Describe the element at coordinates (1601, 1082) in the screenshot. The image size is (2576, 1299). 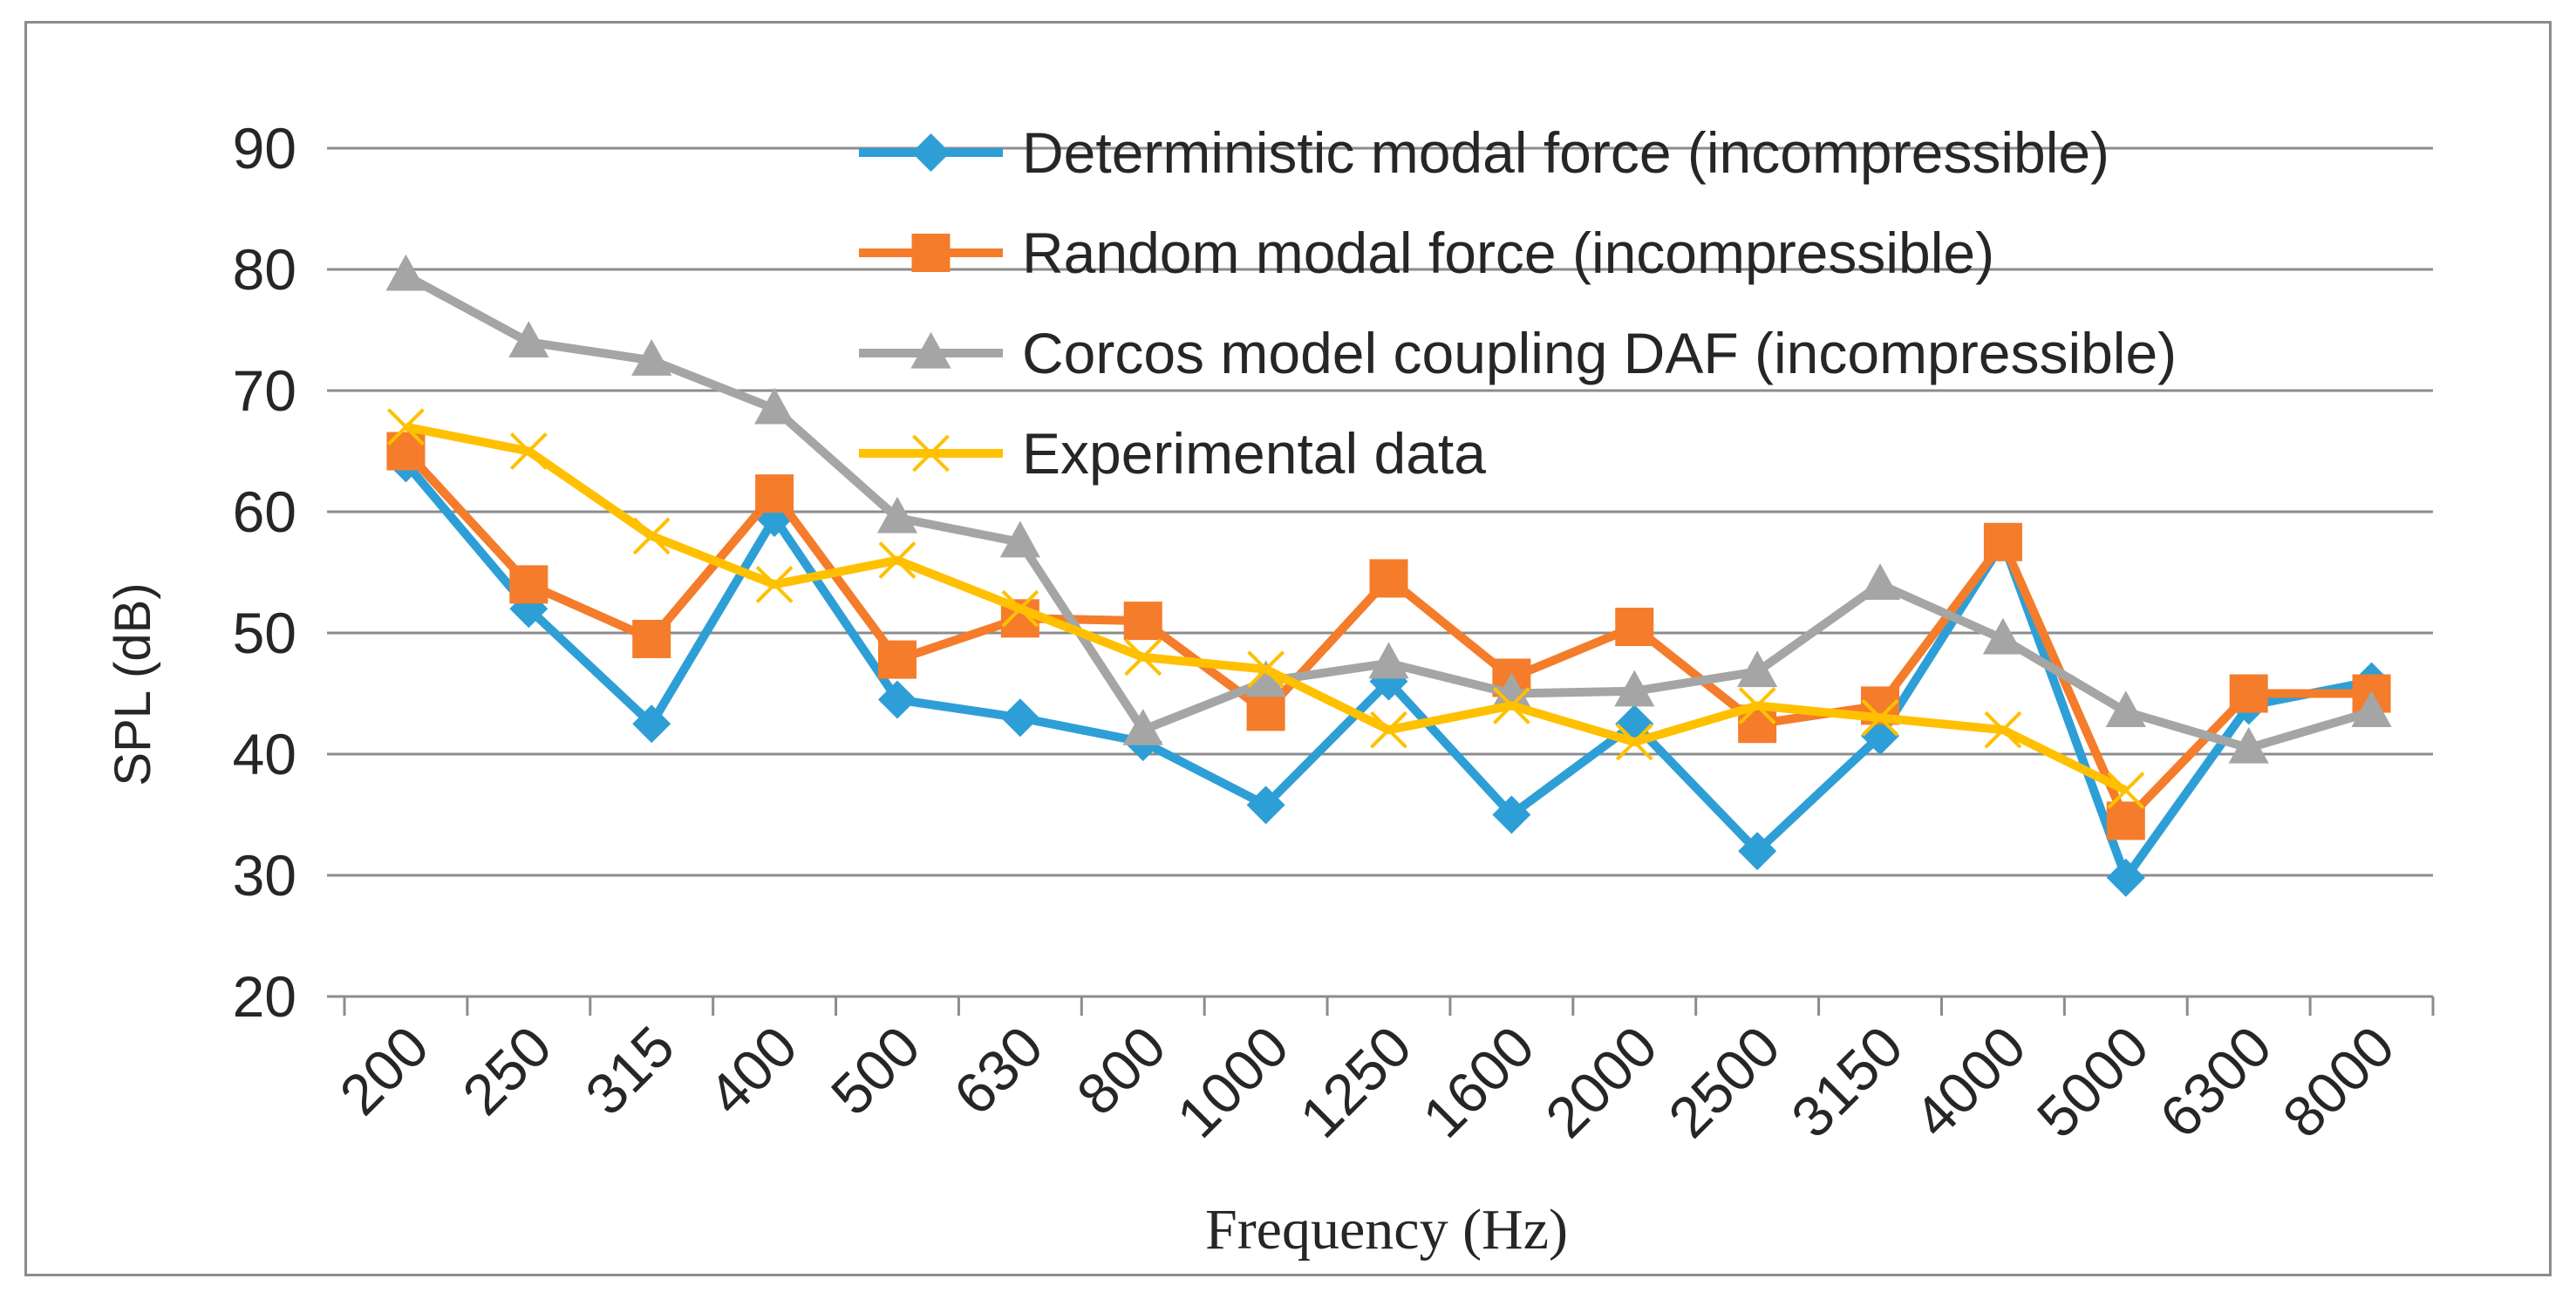
I see `x-tick-label: 2000` at that location.